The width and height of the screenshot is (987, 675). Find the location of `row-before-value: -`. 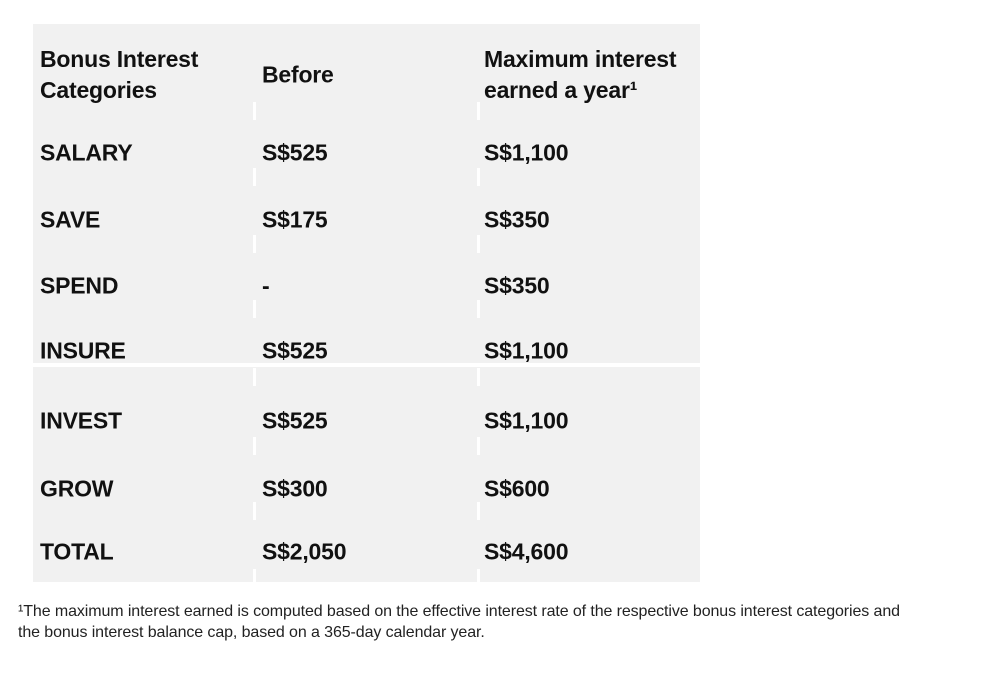

row-before-value: - is located at coordinates (266, 285).